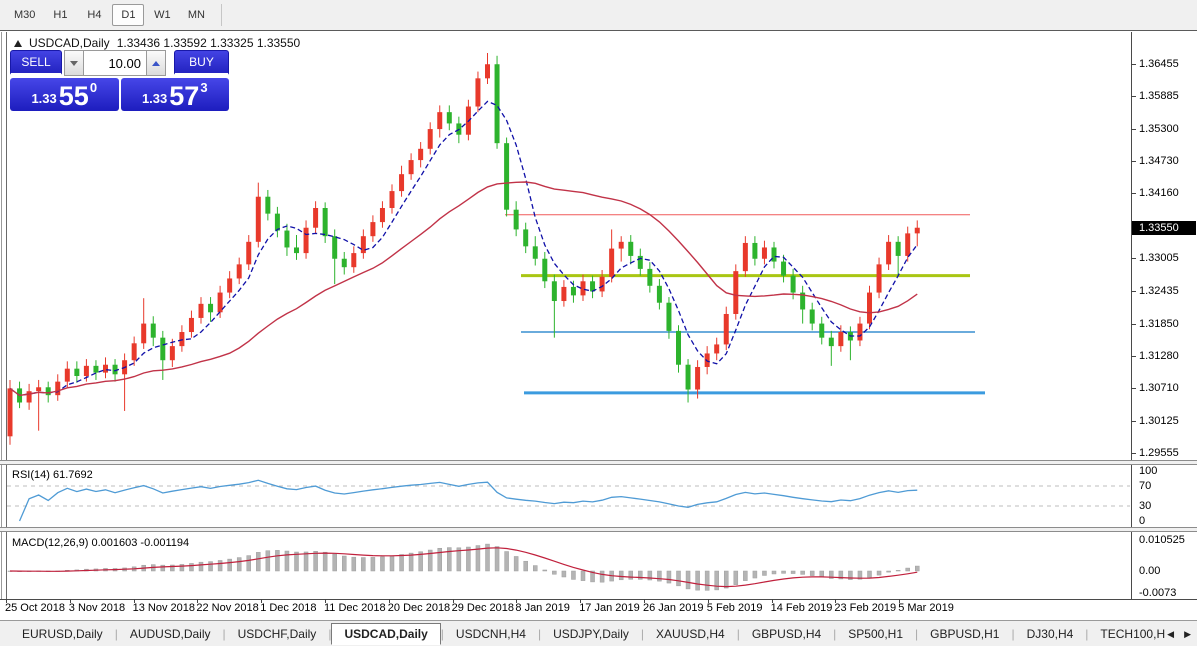 This screenshot has width=1197, height=646. I want to click on tab-sp500-h1: SP500,H1, so click(875, 633).